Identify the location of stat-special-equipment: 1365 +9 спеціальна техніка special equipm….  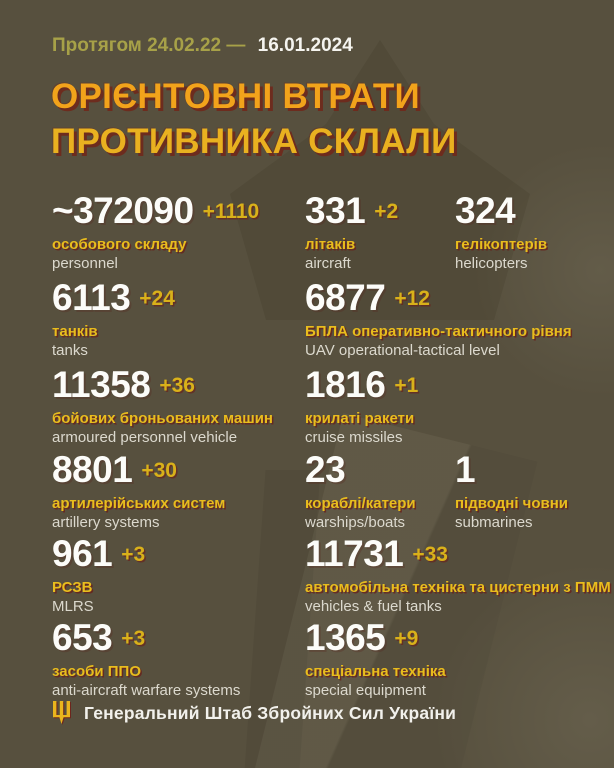
(375, 659).